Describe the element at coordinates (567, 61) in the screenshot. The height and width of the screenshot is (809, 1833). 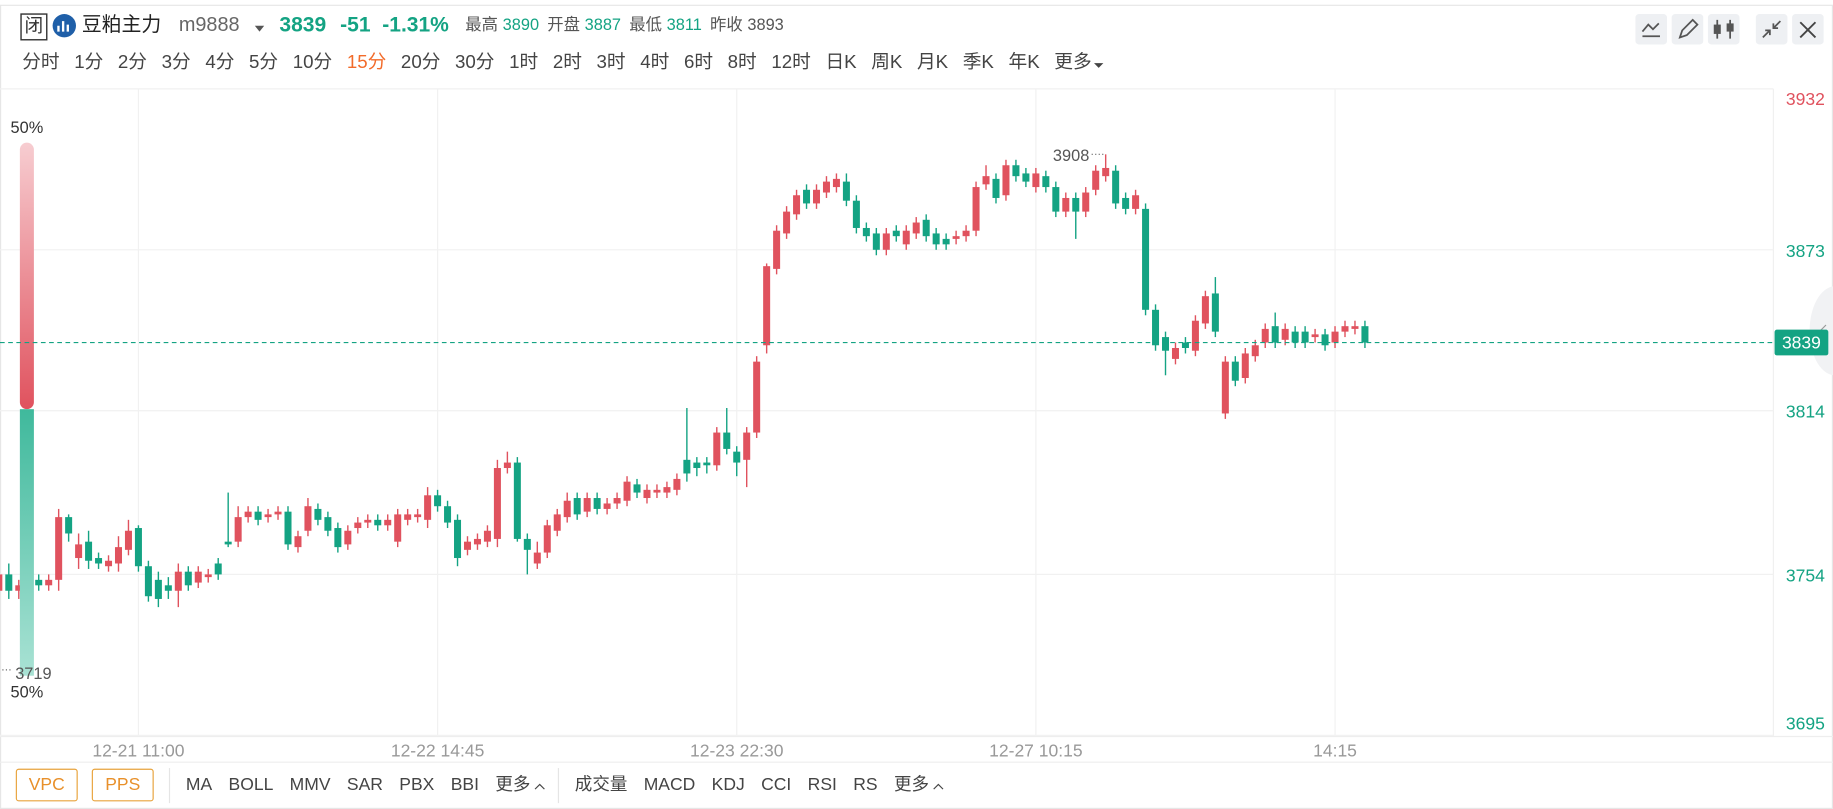
I see `period-tab: 2时` at that location.